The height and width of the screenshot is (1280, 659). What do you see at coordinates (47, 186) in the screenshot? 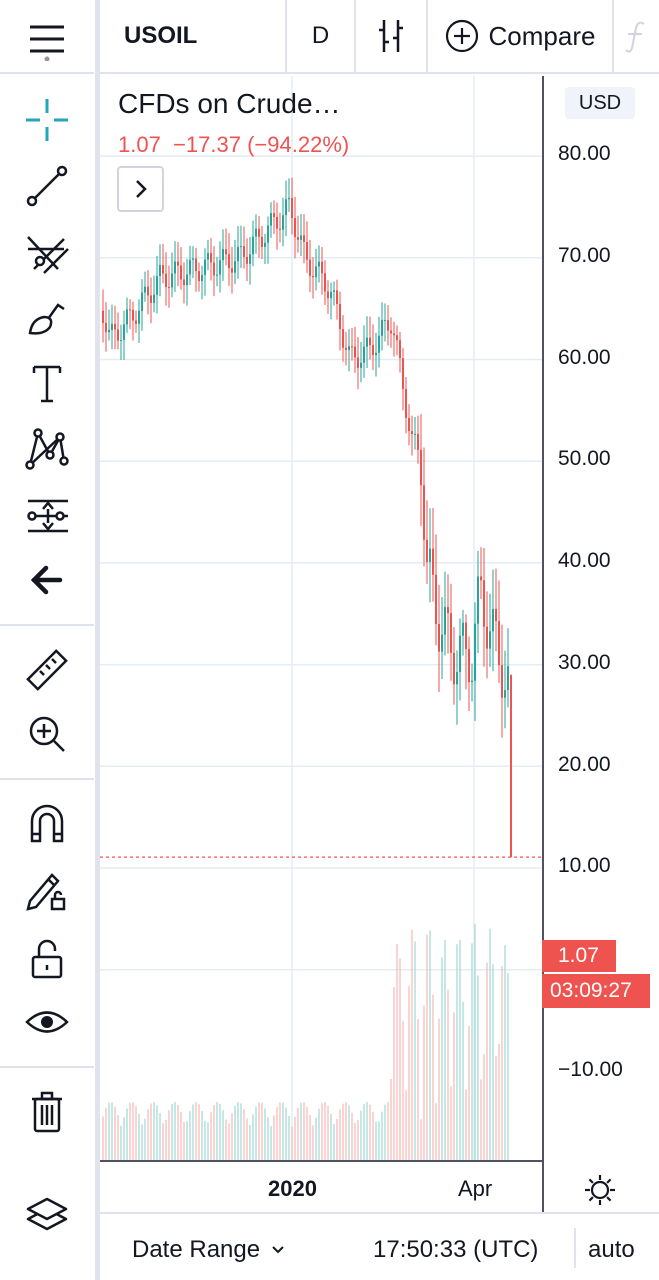
I see `trend-line-icon` at bounding box center [47, 186].